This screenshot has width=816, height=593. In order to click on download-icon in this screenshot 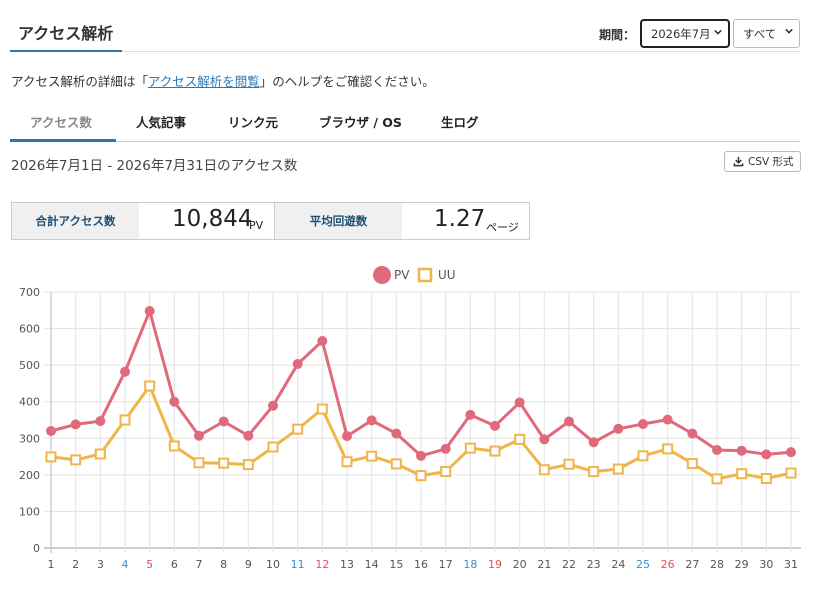, I will do `click(738, 161)`.